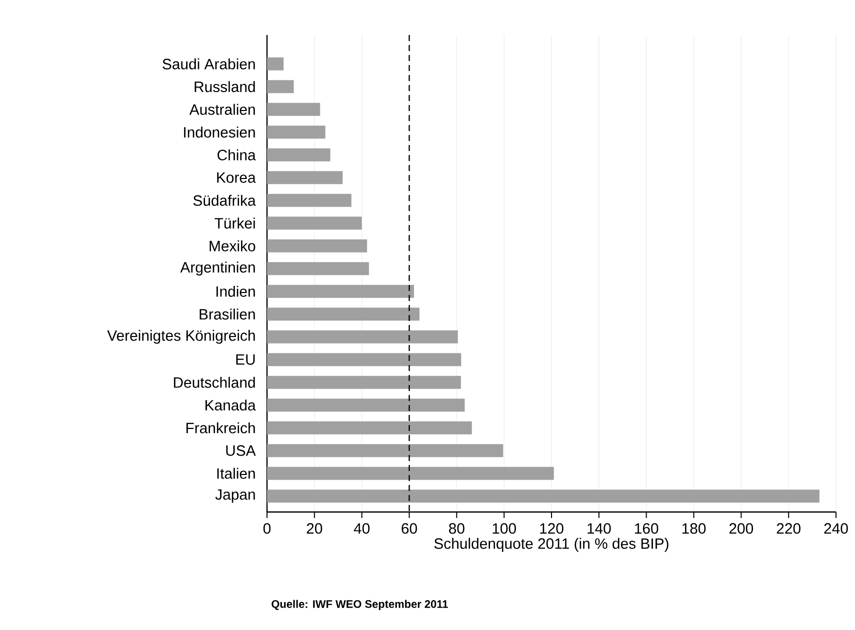 The height and width of the screenshot is (630, 855). I want to click on y-tick-label: EU, so click(245, 359).